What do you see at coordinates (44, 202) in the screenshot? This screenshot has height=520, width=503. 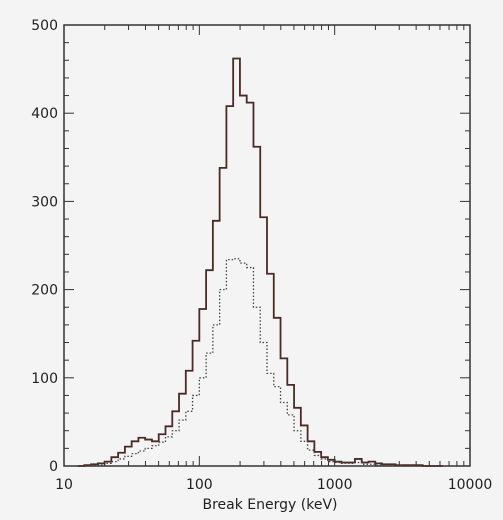 I see `y-tick-label: 300` at bounding box center [44, 202].